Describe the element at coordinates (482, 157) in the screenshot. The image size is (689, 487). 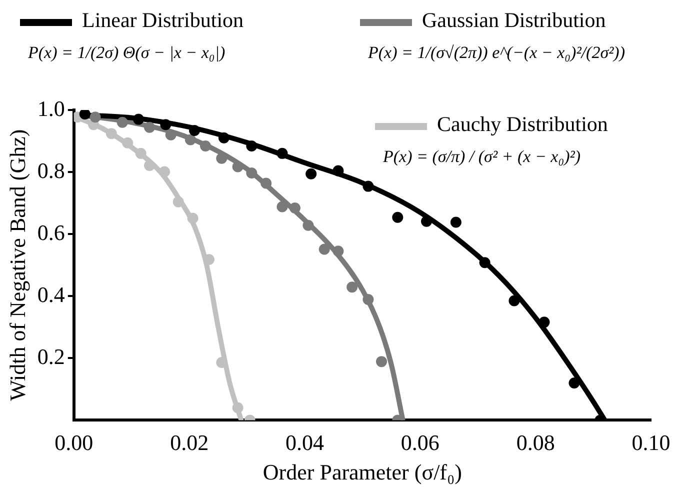
I see `annotation: P(x) = (σ/π) / (σ² + (x − x₀)²)` at that location.